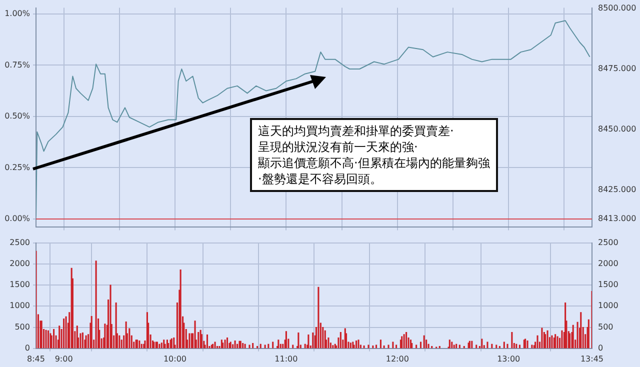 This screenshot has width=640, height=367. Describe the element at coordinates (17, 116) in the screenshot. I see `y-tick-label: 0.50%` at that location.